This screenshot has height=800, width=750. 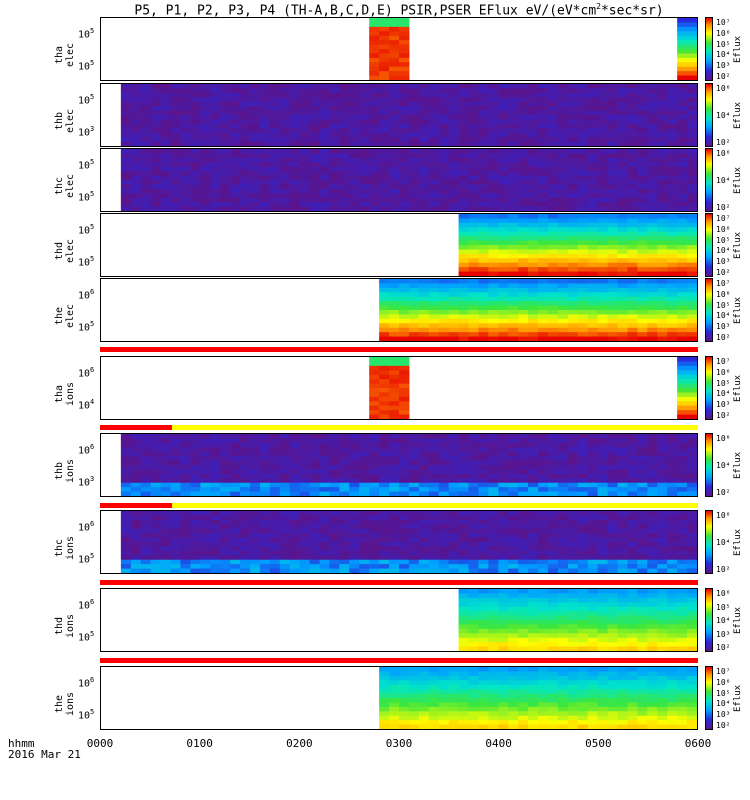 I want to click on colorbar-tick-label: 10⁴, so click(x=723, y=465).